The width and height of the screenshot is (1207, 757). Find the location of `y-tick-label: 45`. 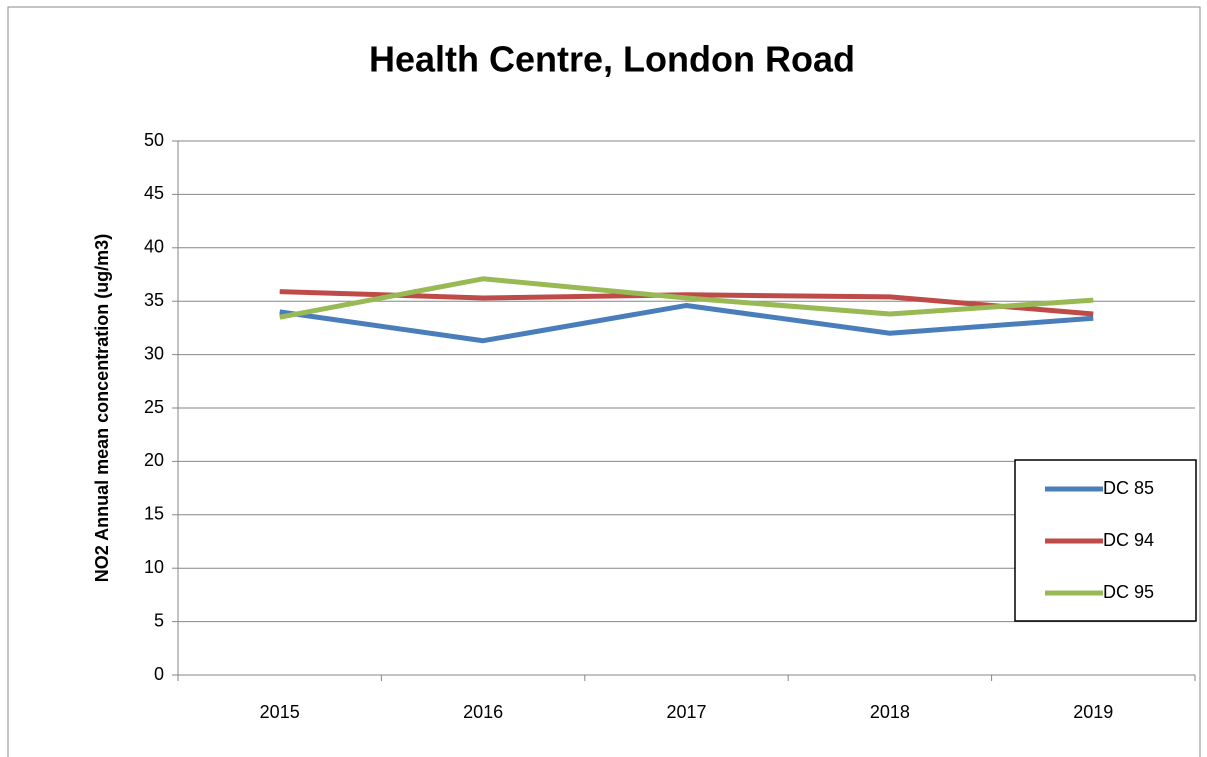

y-tick-label: 45 is located at coordinates (154, 193).